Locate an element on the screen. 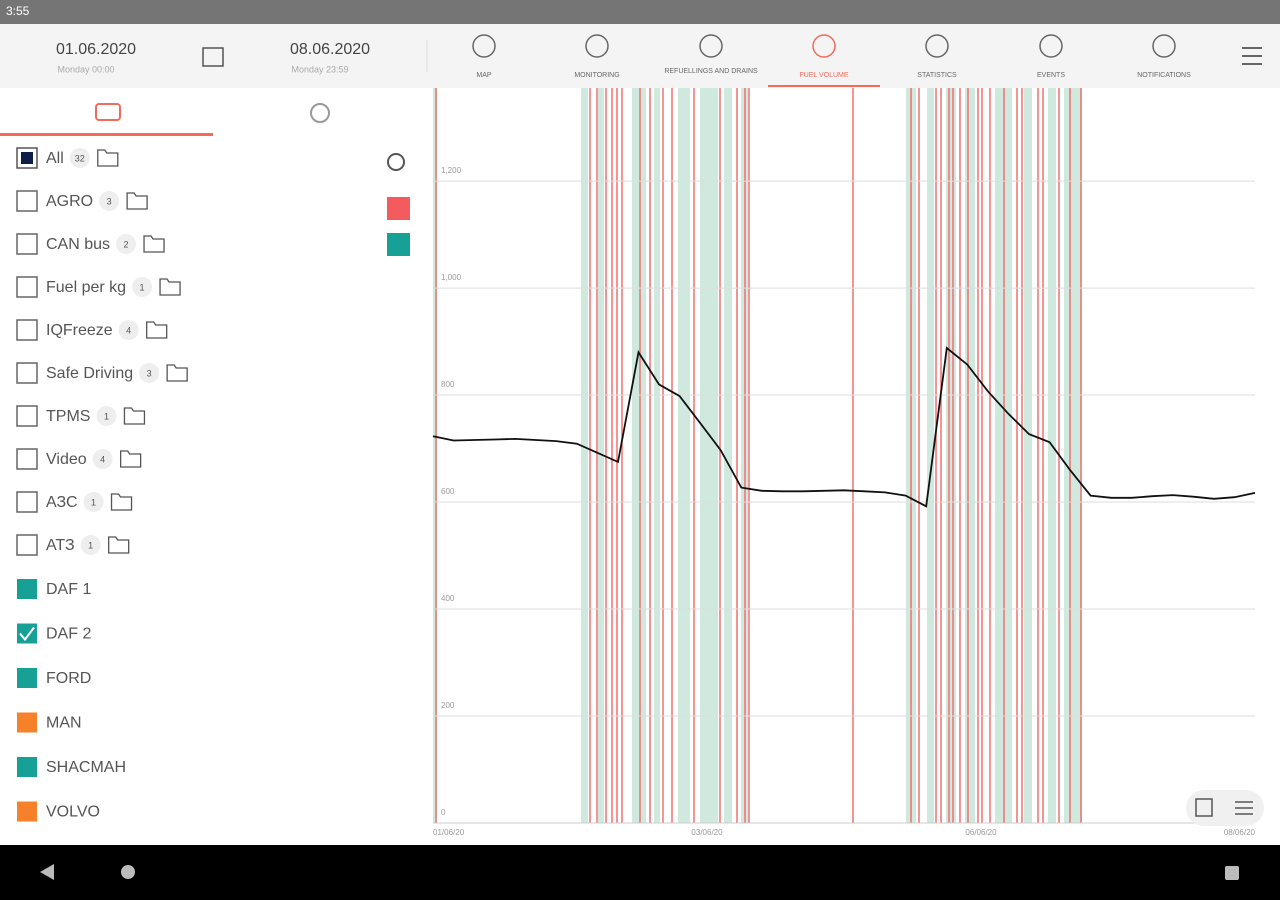  tab-underline is located at coordinates (106, 134).